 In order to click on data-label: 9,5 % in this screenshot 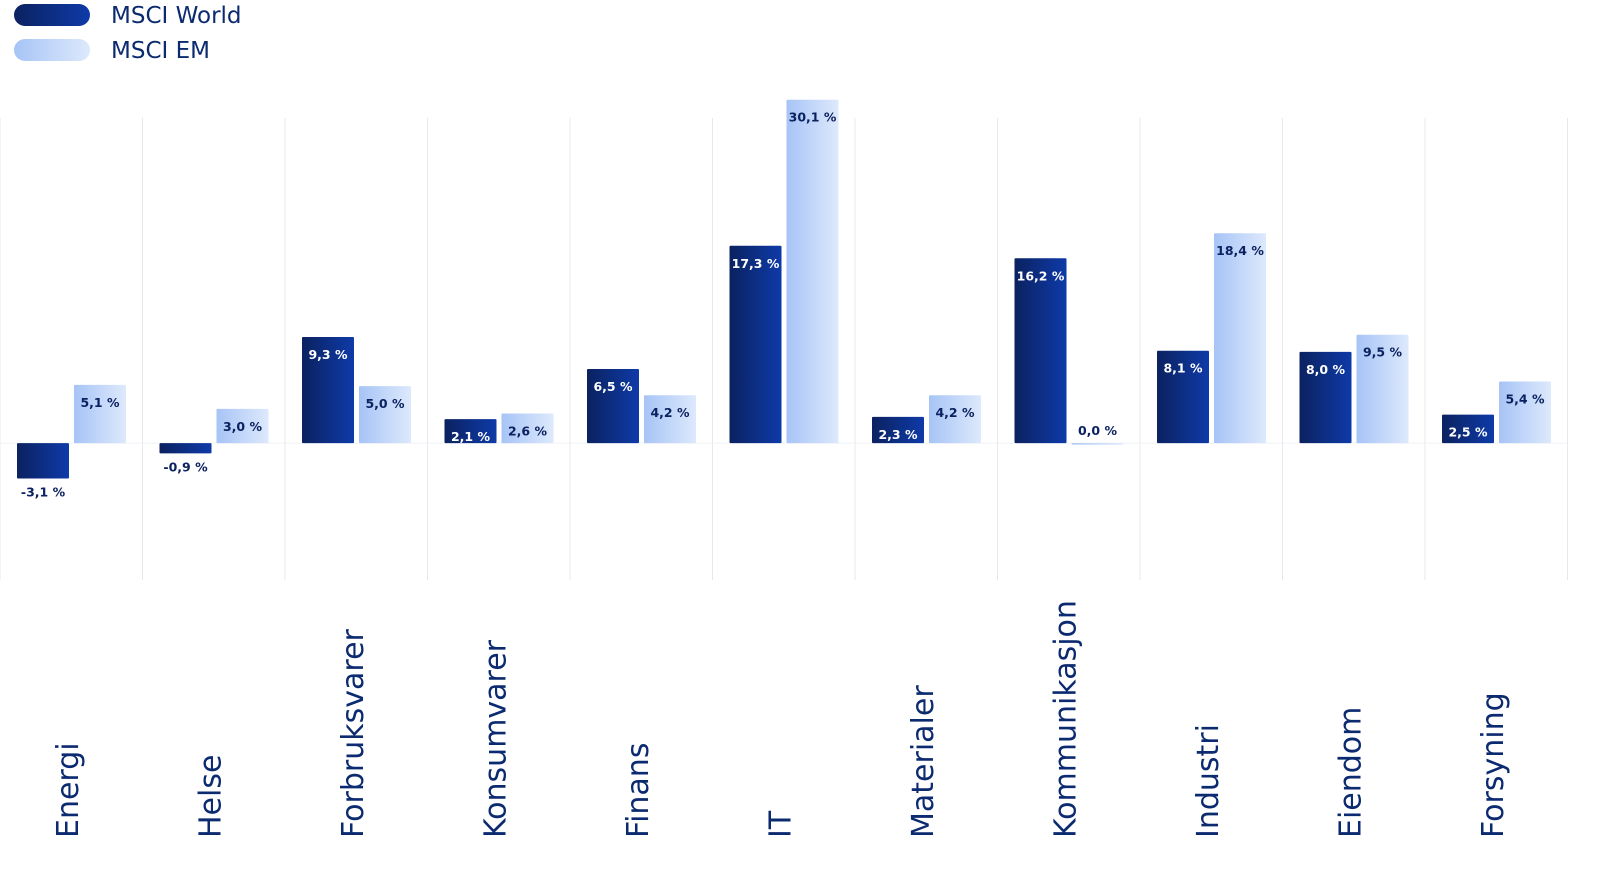, I will do `click(1382, 352)`.